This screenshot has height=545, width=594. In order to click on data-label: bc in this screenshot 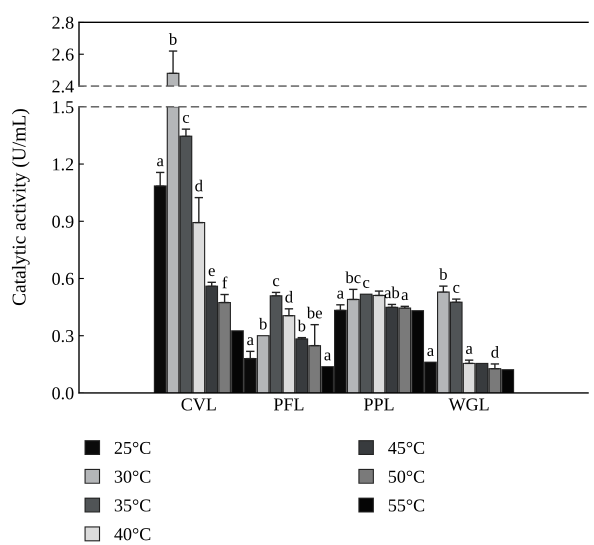, I will do `click(353, 277)`.